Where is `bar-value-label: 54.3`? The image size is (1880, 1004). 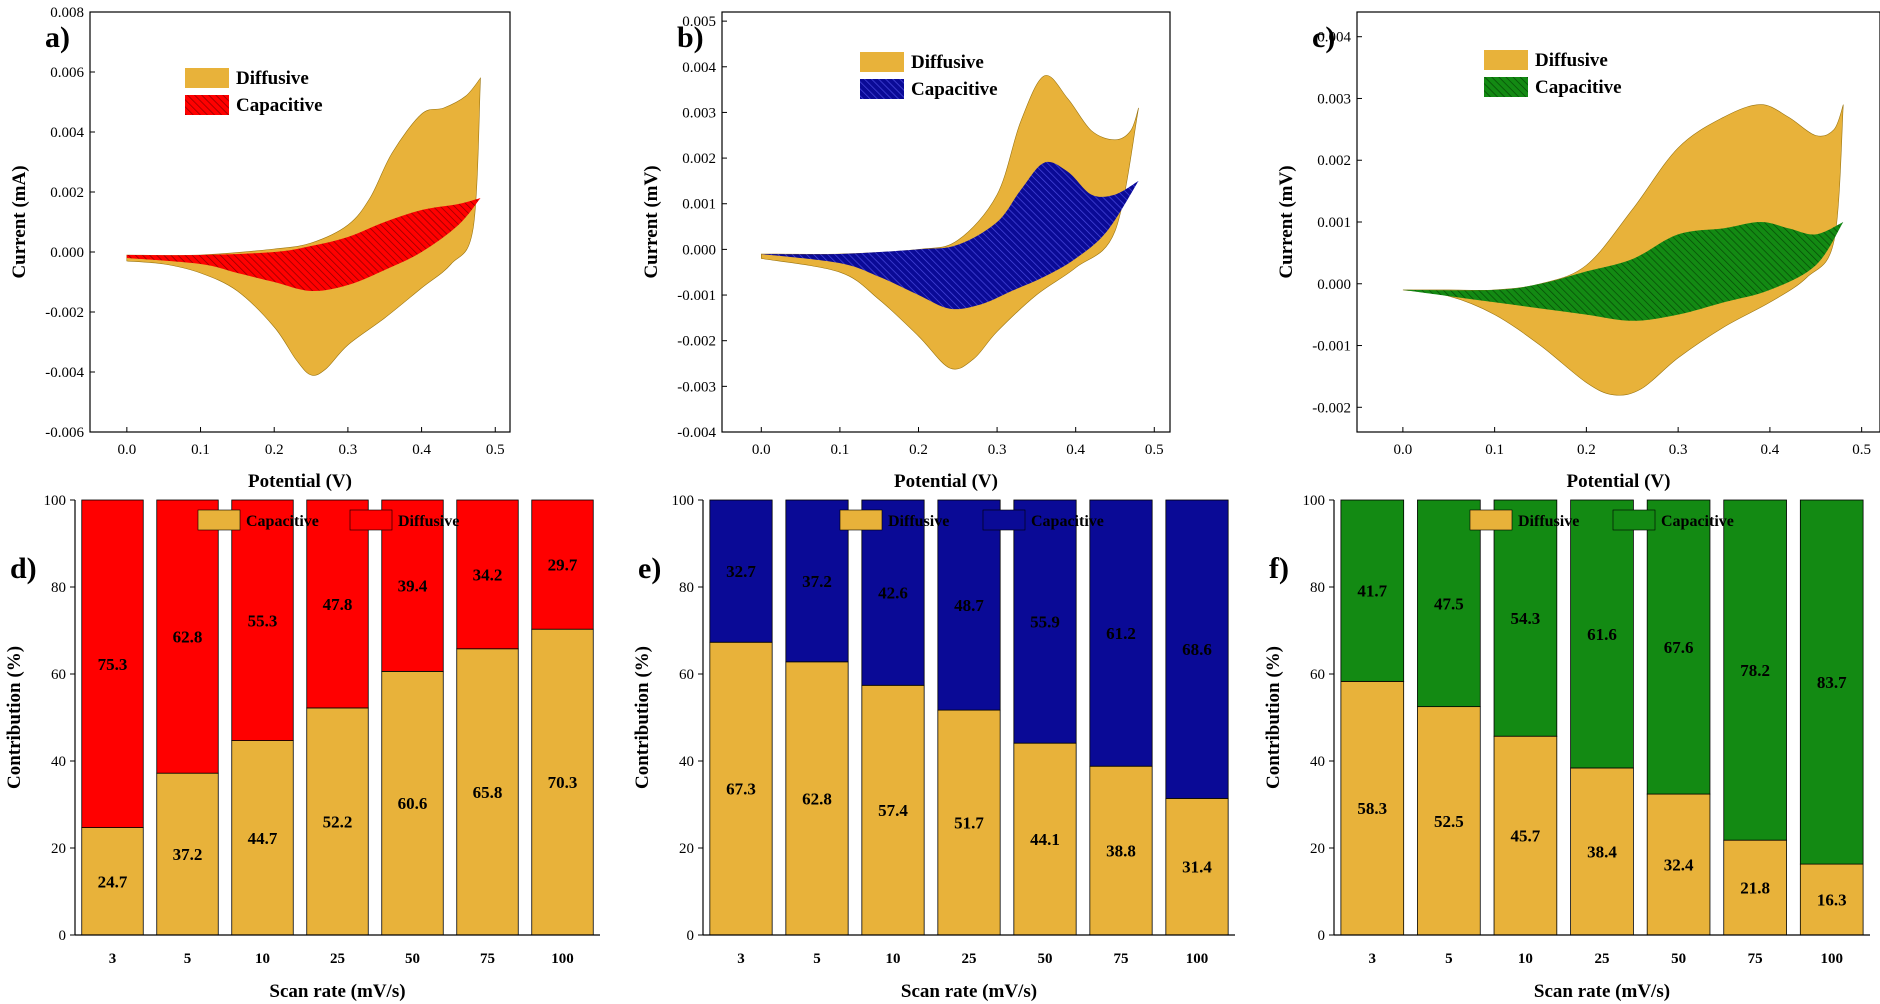 bar-value-label: 54.3 is located at coordinates (1526, 618).